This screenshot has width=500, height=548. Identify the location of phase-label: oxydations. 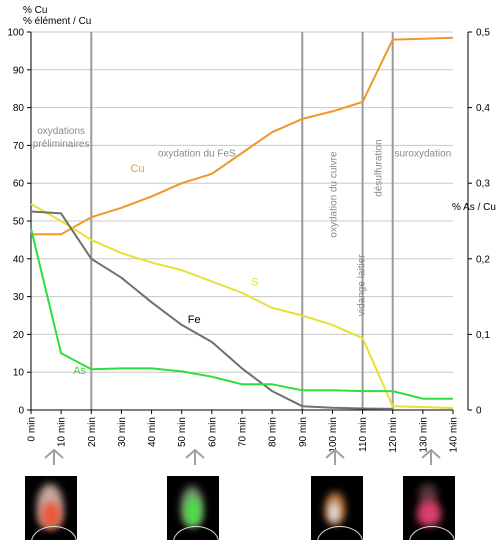
(61, 131).